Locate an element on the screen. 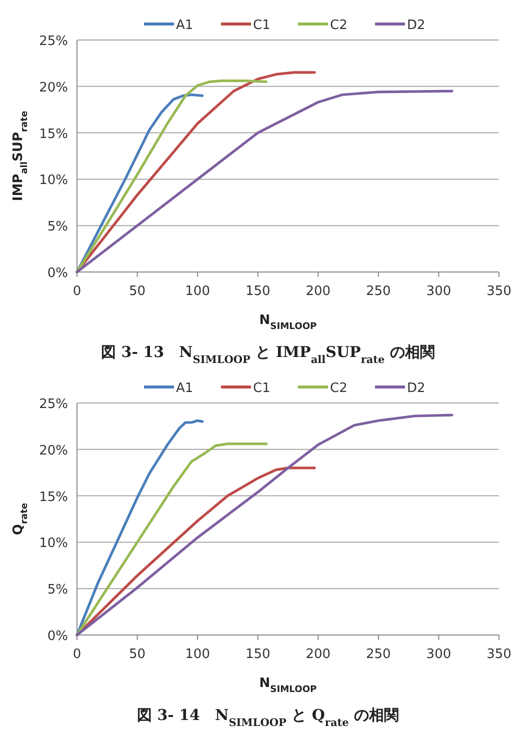  caption: 図 3- 13 N$_{SIMLOOP}$ と IMP$_{all}$SUP$_{rate}$ の相関 is located at coordinates (268, 354).